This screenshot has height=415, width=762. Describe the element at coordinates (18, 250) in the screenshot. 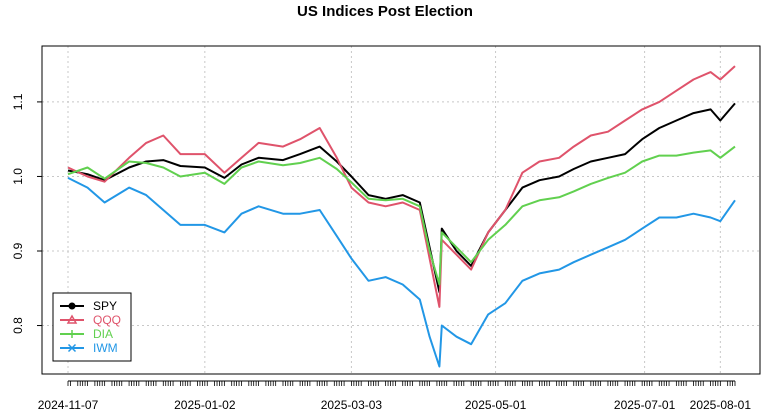

I see `y-tick-label: 0.9` at that location.